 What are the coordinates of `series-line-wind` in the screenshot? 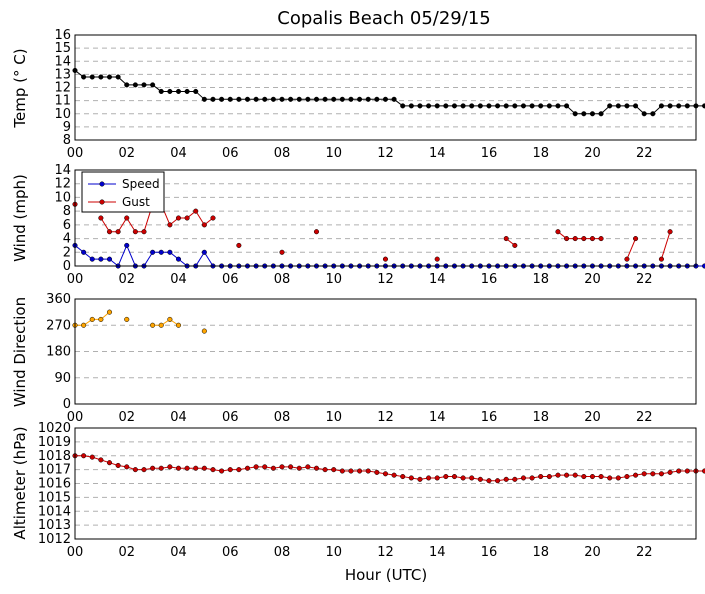 It's located at (389, 255).